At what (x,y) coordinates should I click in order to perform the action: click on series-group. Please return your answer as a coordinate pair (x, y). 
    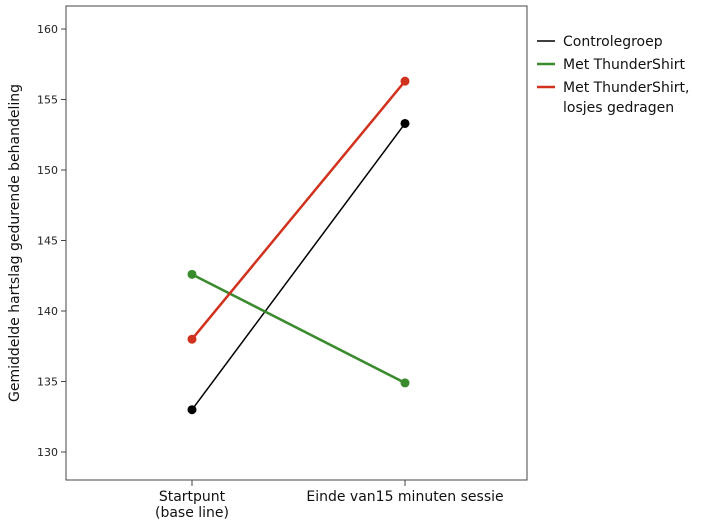
    Looking at the image, I should click on (298, 328).